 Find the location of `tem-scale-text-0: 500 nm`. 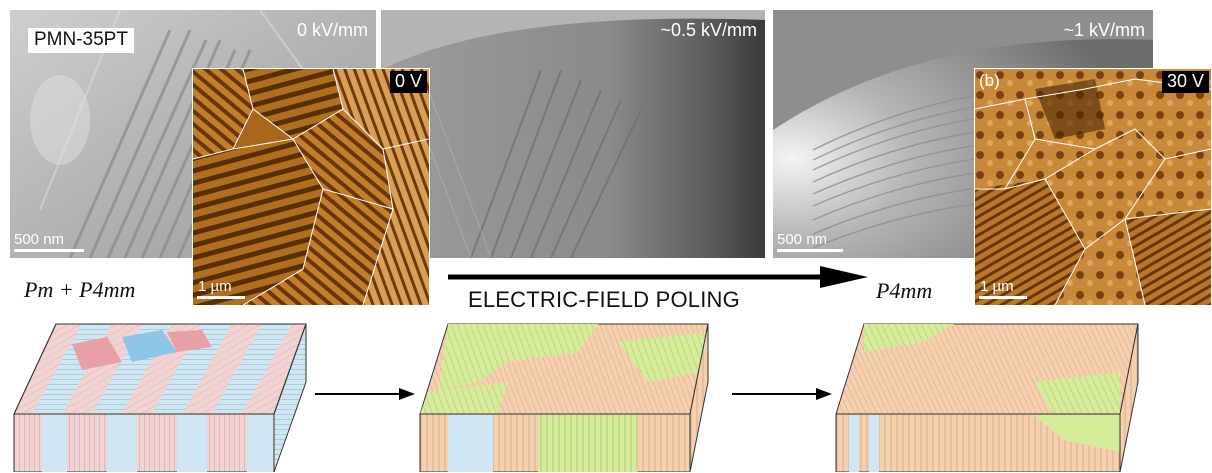

tem-scale-text-0: 500 nm is located at coordinates (39, 239).